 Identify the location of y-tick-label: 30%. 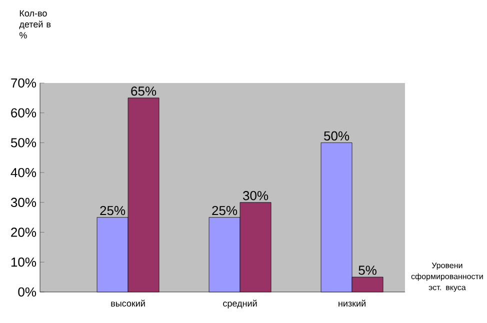
(23, 203).